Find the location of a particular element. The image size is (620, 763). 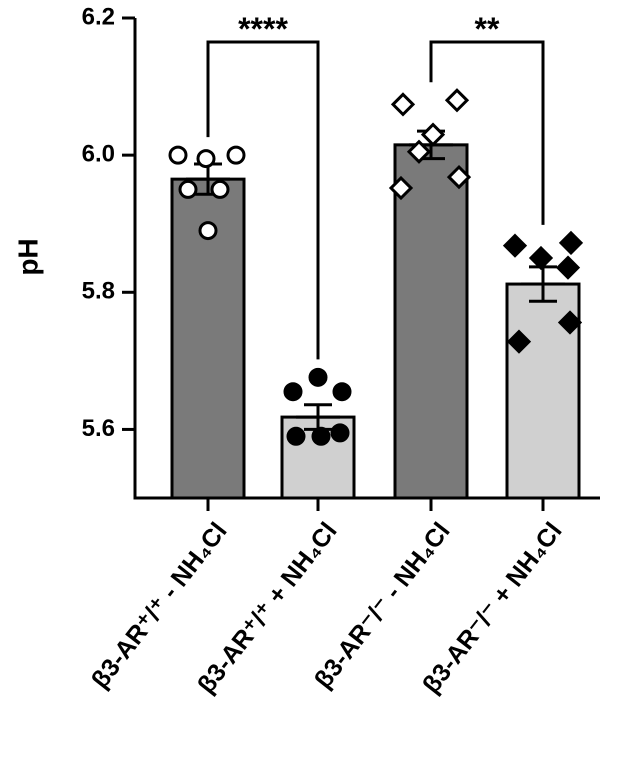

y-tick-label: 5.6 is located at coordinates (98, 428).